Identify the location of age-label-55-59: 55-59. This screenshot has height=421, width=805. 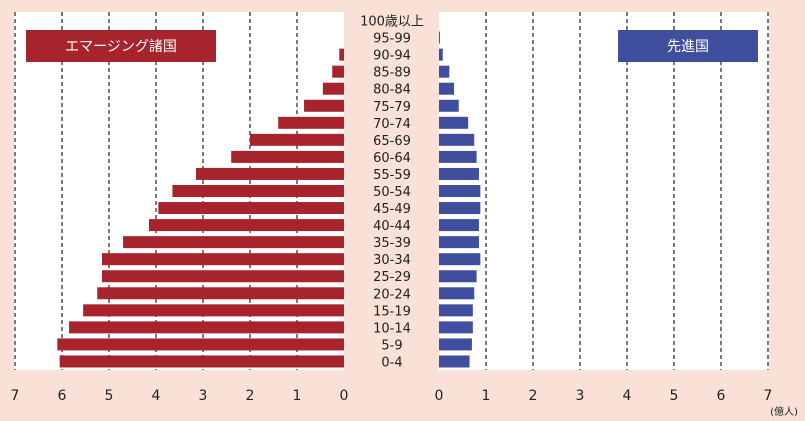
(392, 175).